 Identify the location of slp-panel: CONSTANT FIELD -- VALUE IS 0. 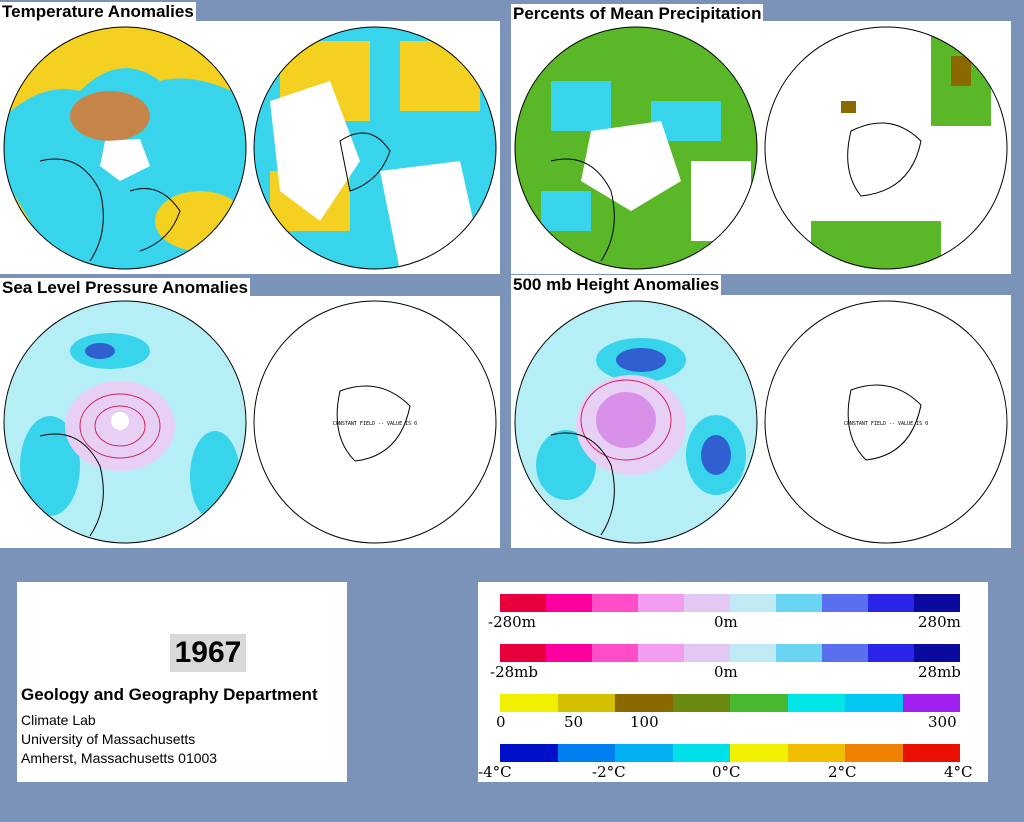
(250, 422).